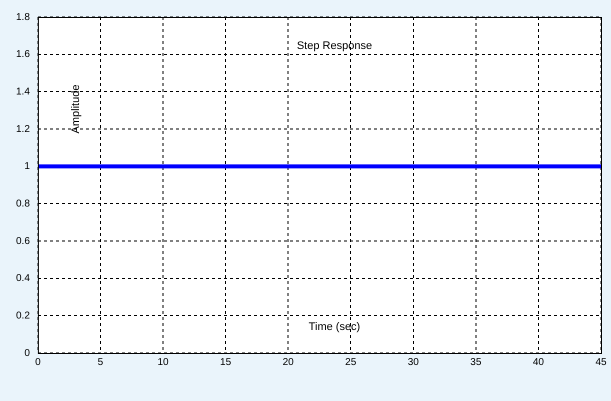  What do you see at coordinates (38, 362) in the screenshot?
I see `x-tick-label: 0` at bounding box center [38, 362].